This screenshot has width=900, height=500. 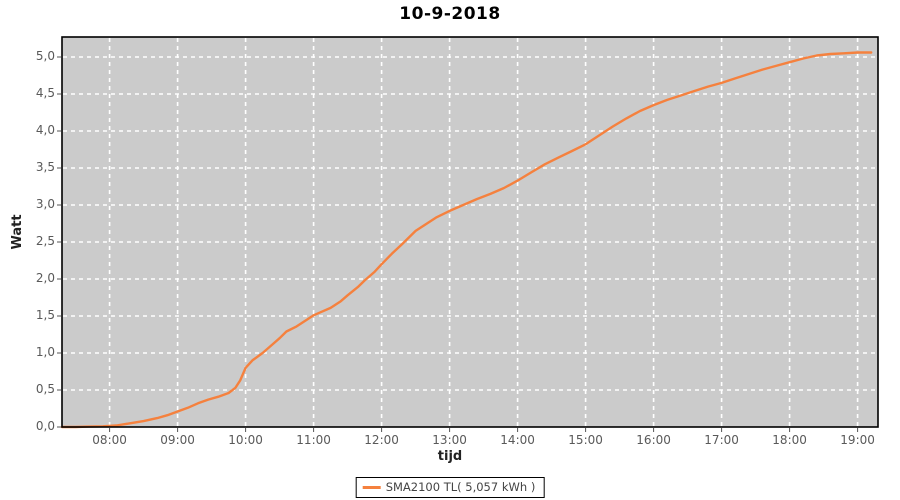 I want to click on y-tick-label: 4,5, so click(x=45, y=92).